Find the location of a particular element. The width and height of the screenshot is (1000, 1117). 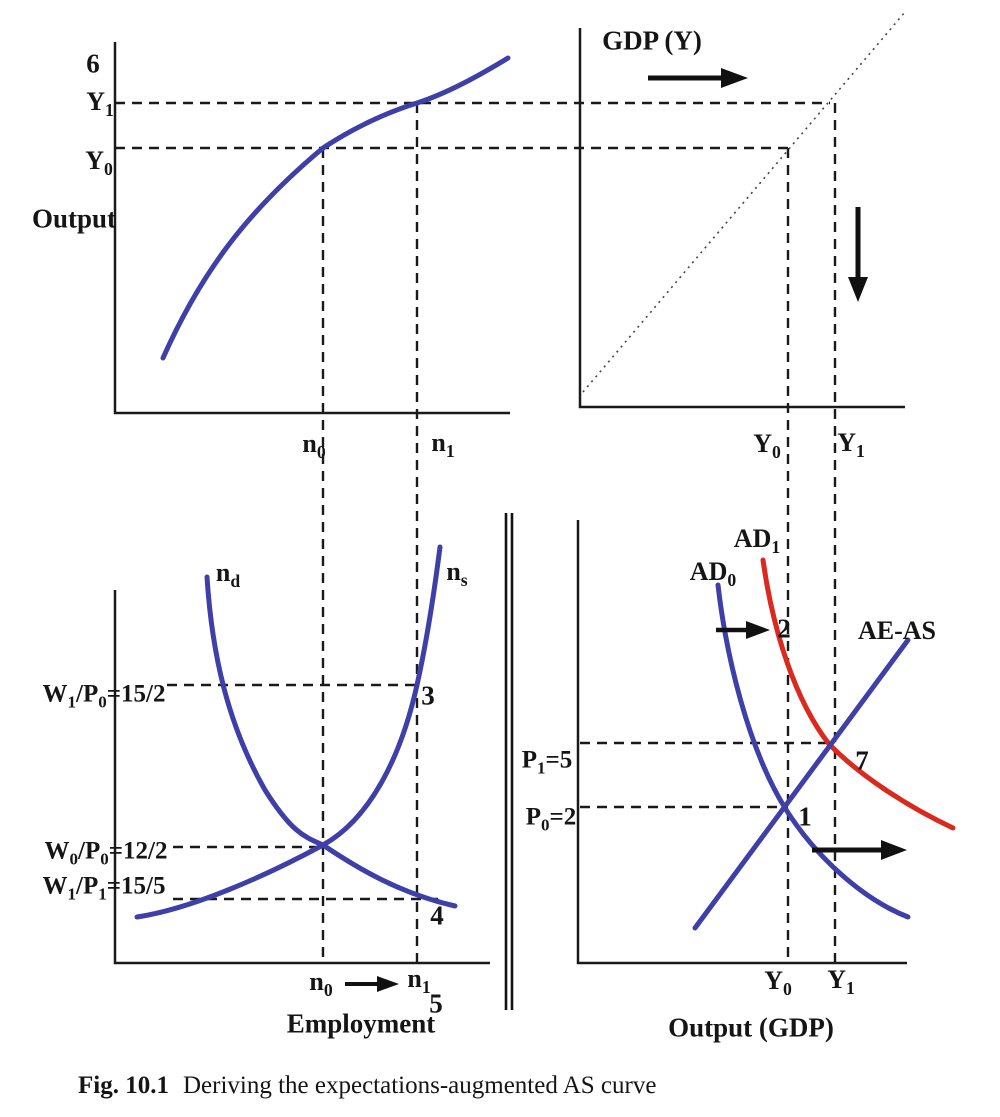

step-2-label: 2 is located at coordinates (784, 628).